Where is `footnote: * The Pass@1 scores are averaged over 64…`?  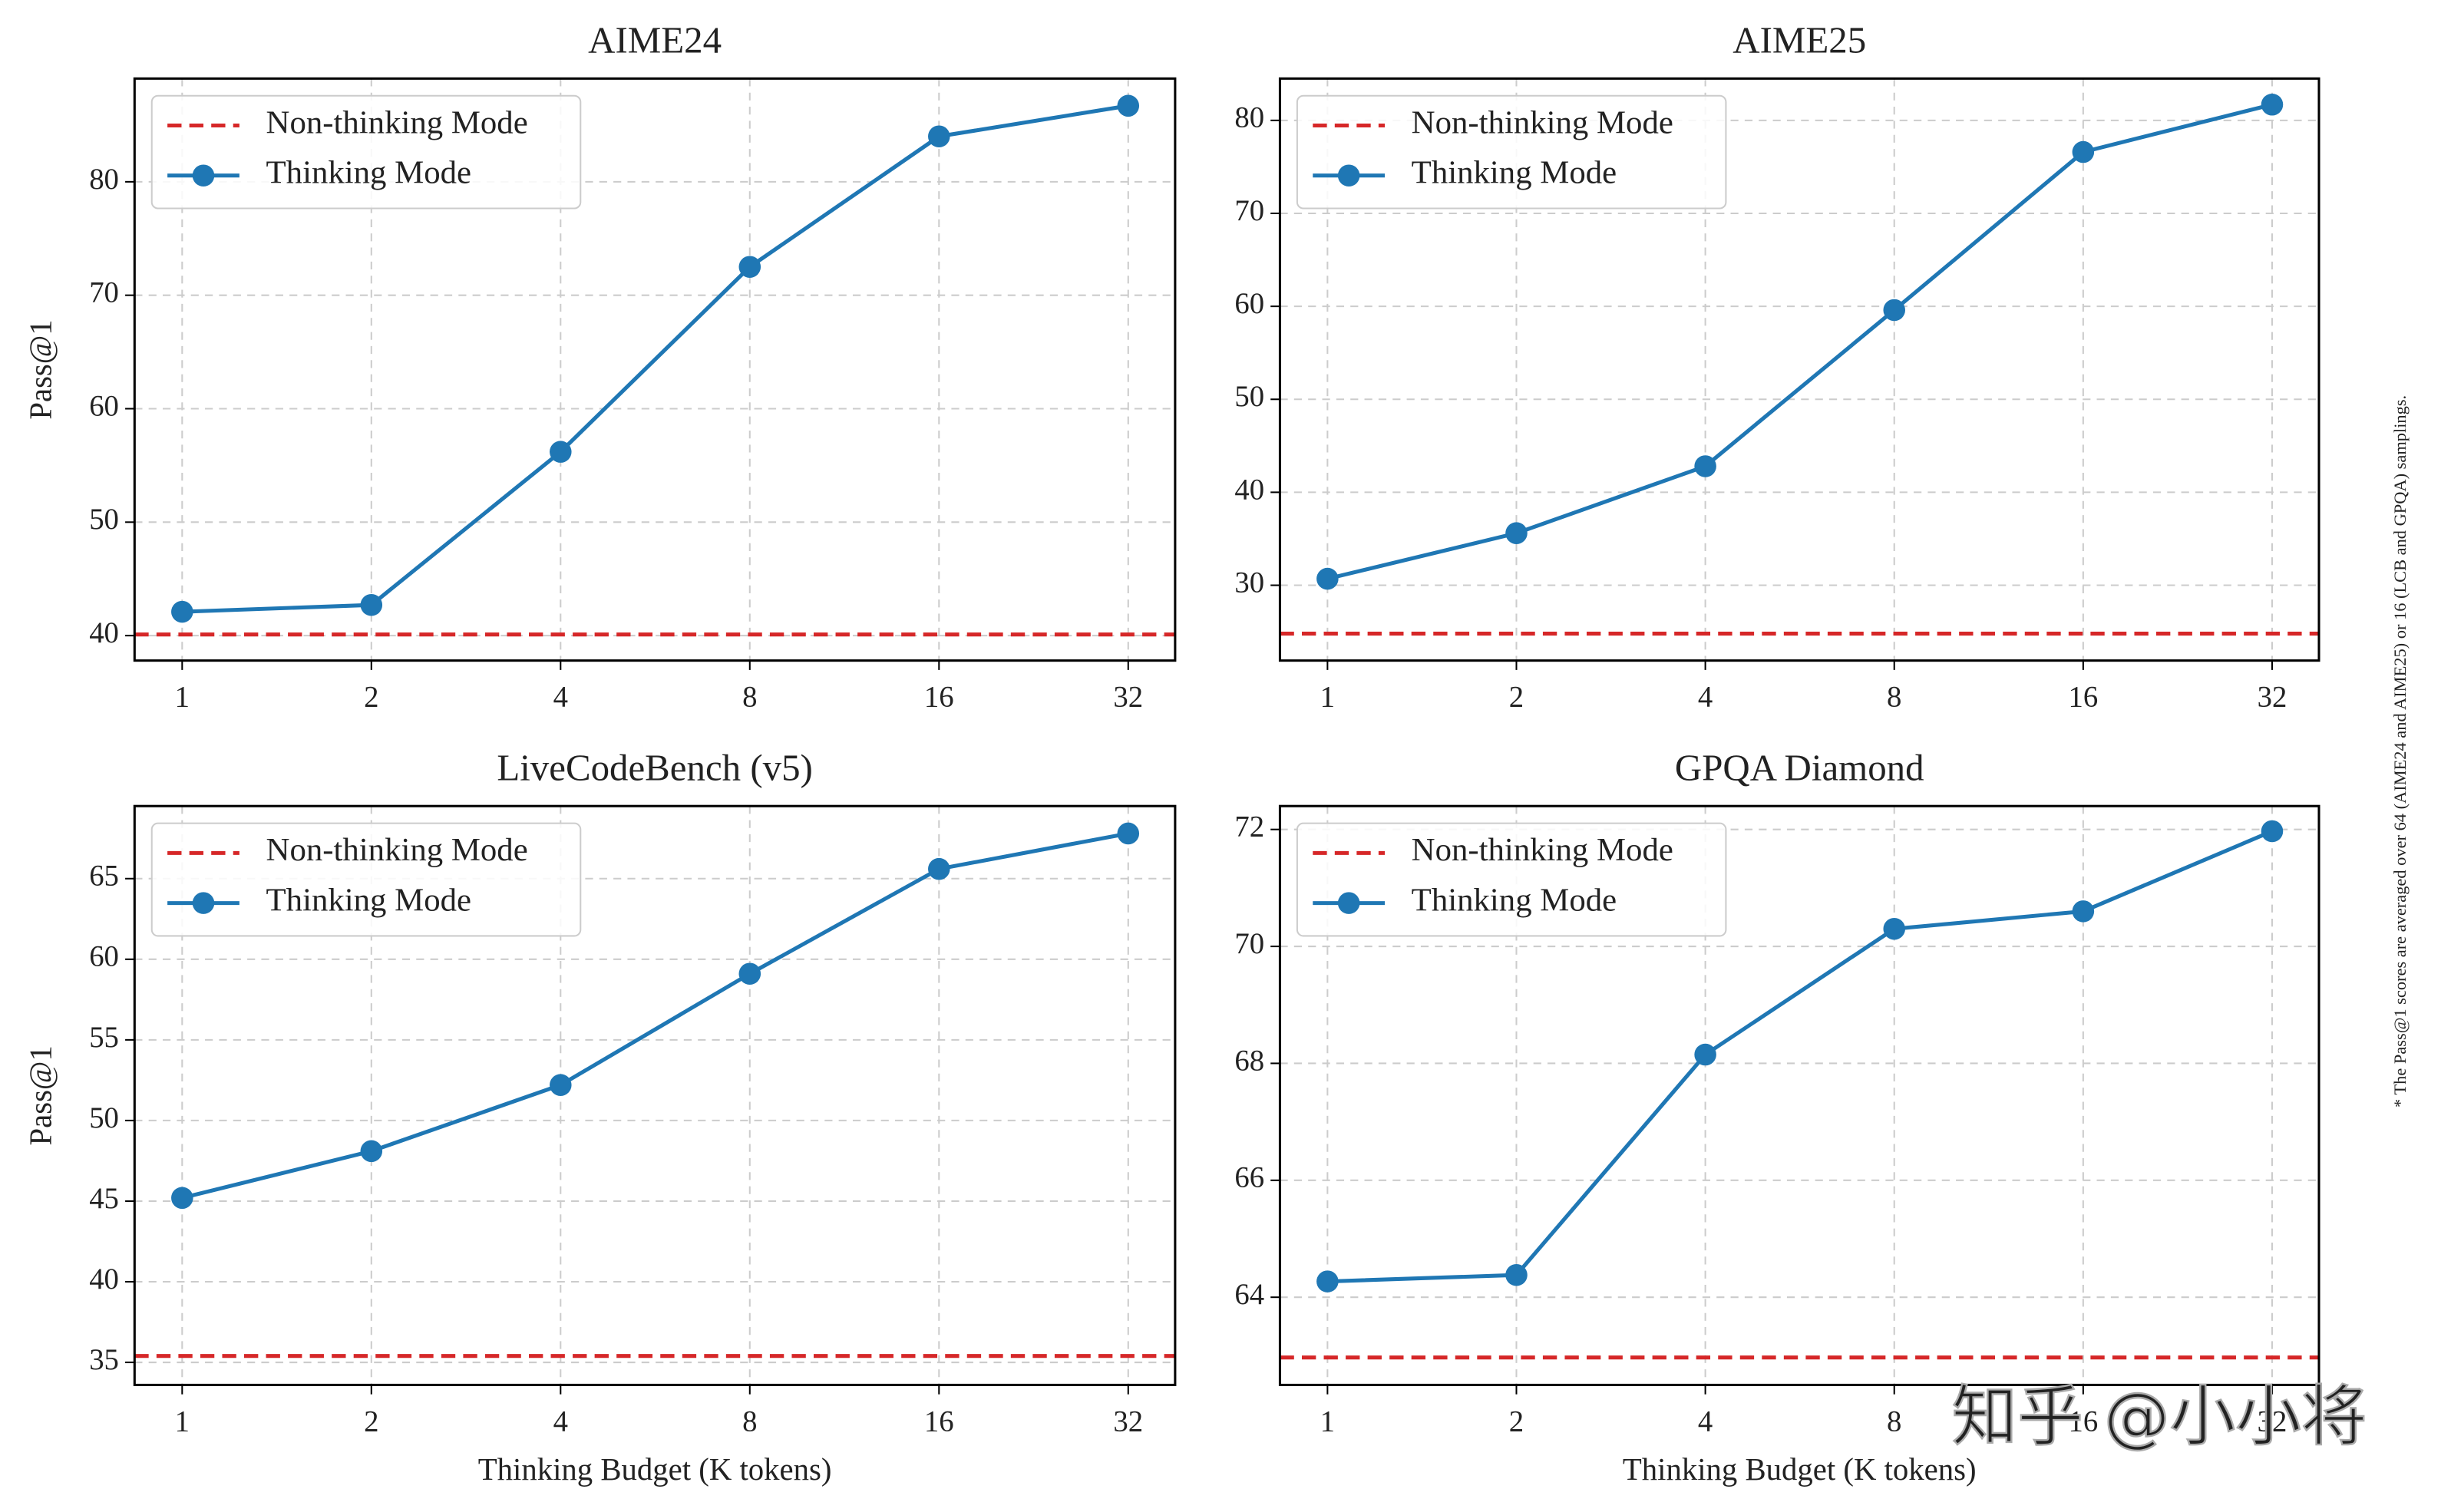
footnote: * The Pass@1 scores are averaged over 64… is located at coordinates (2400, 752).